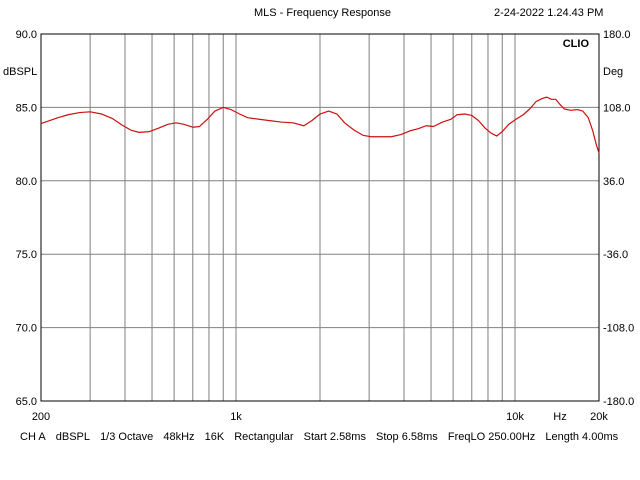  Describe the element at coordinates (214, 437) in the screenshot. I see `footer-mls-size: 16K` at that location.